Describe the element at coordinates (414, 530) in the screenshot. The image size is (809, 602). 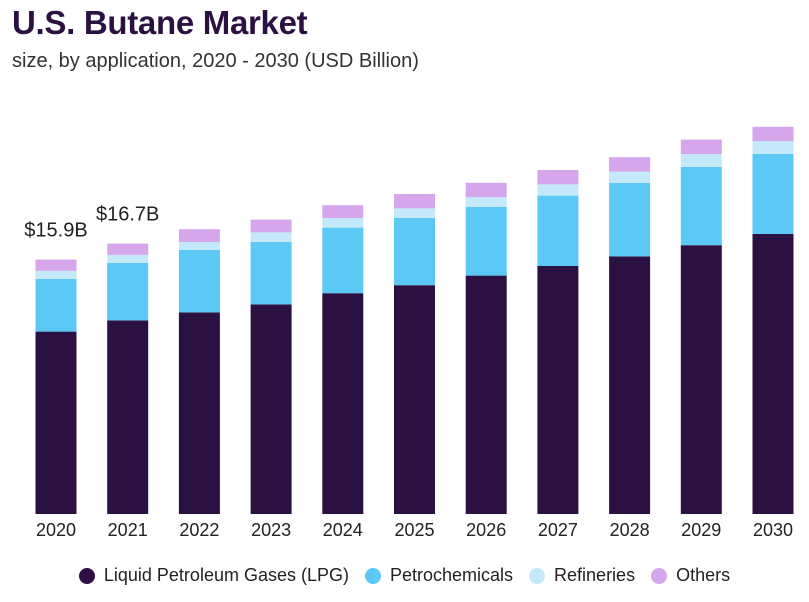
I see `x-tick-label: 2025` at that location.